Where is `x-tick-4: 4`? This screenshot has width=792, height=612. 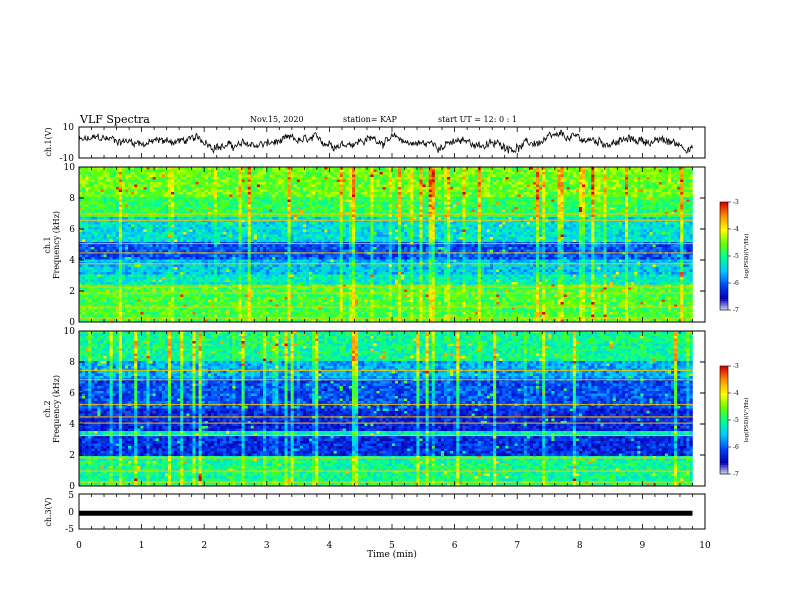 x-tick-4: 4 is located at coordinates (330, 546).